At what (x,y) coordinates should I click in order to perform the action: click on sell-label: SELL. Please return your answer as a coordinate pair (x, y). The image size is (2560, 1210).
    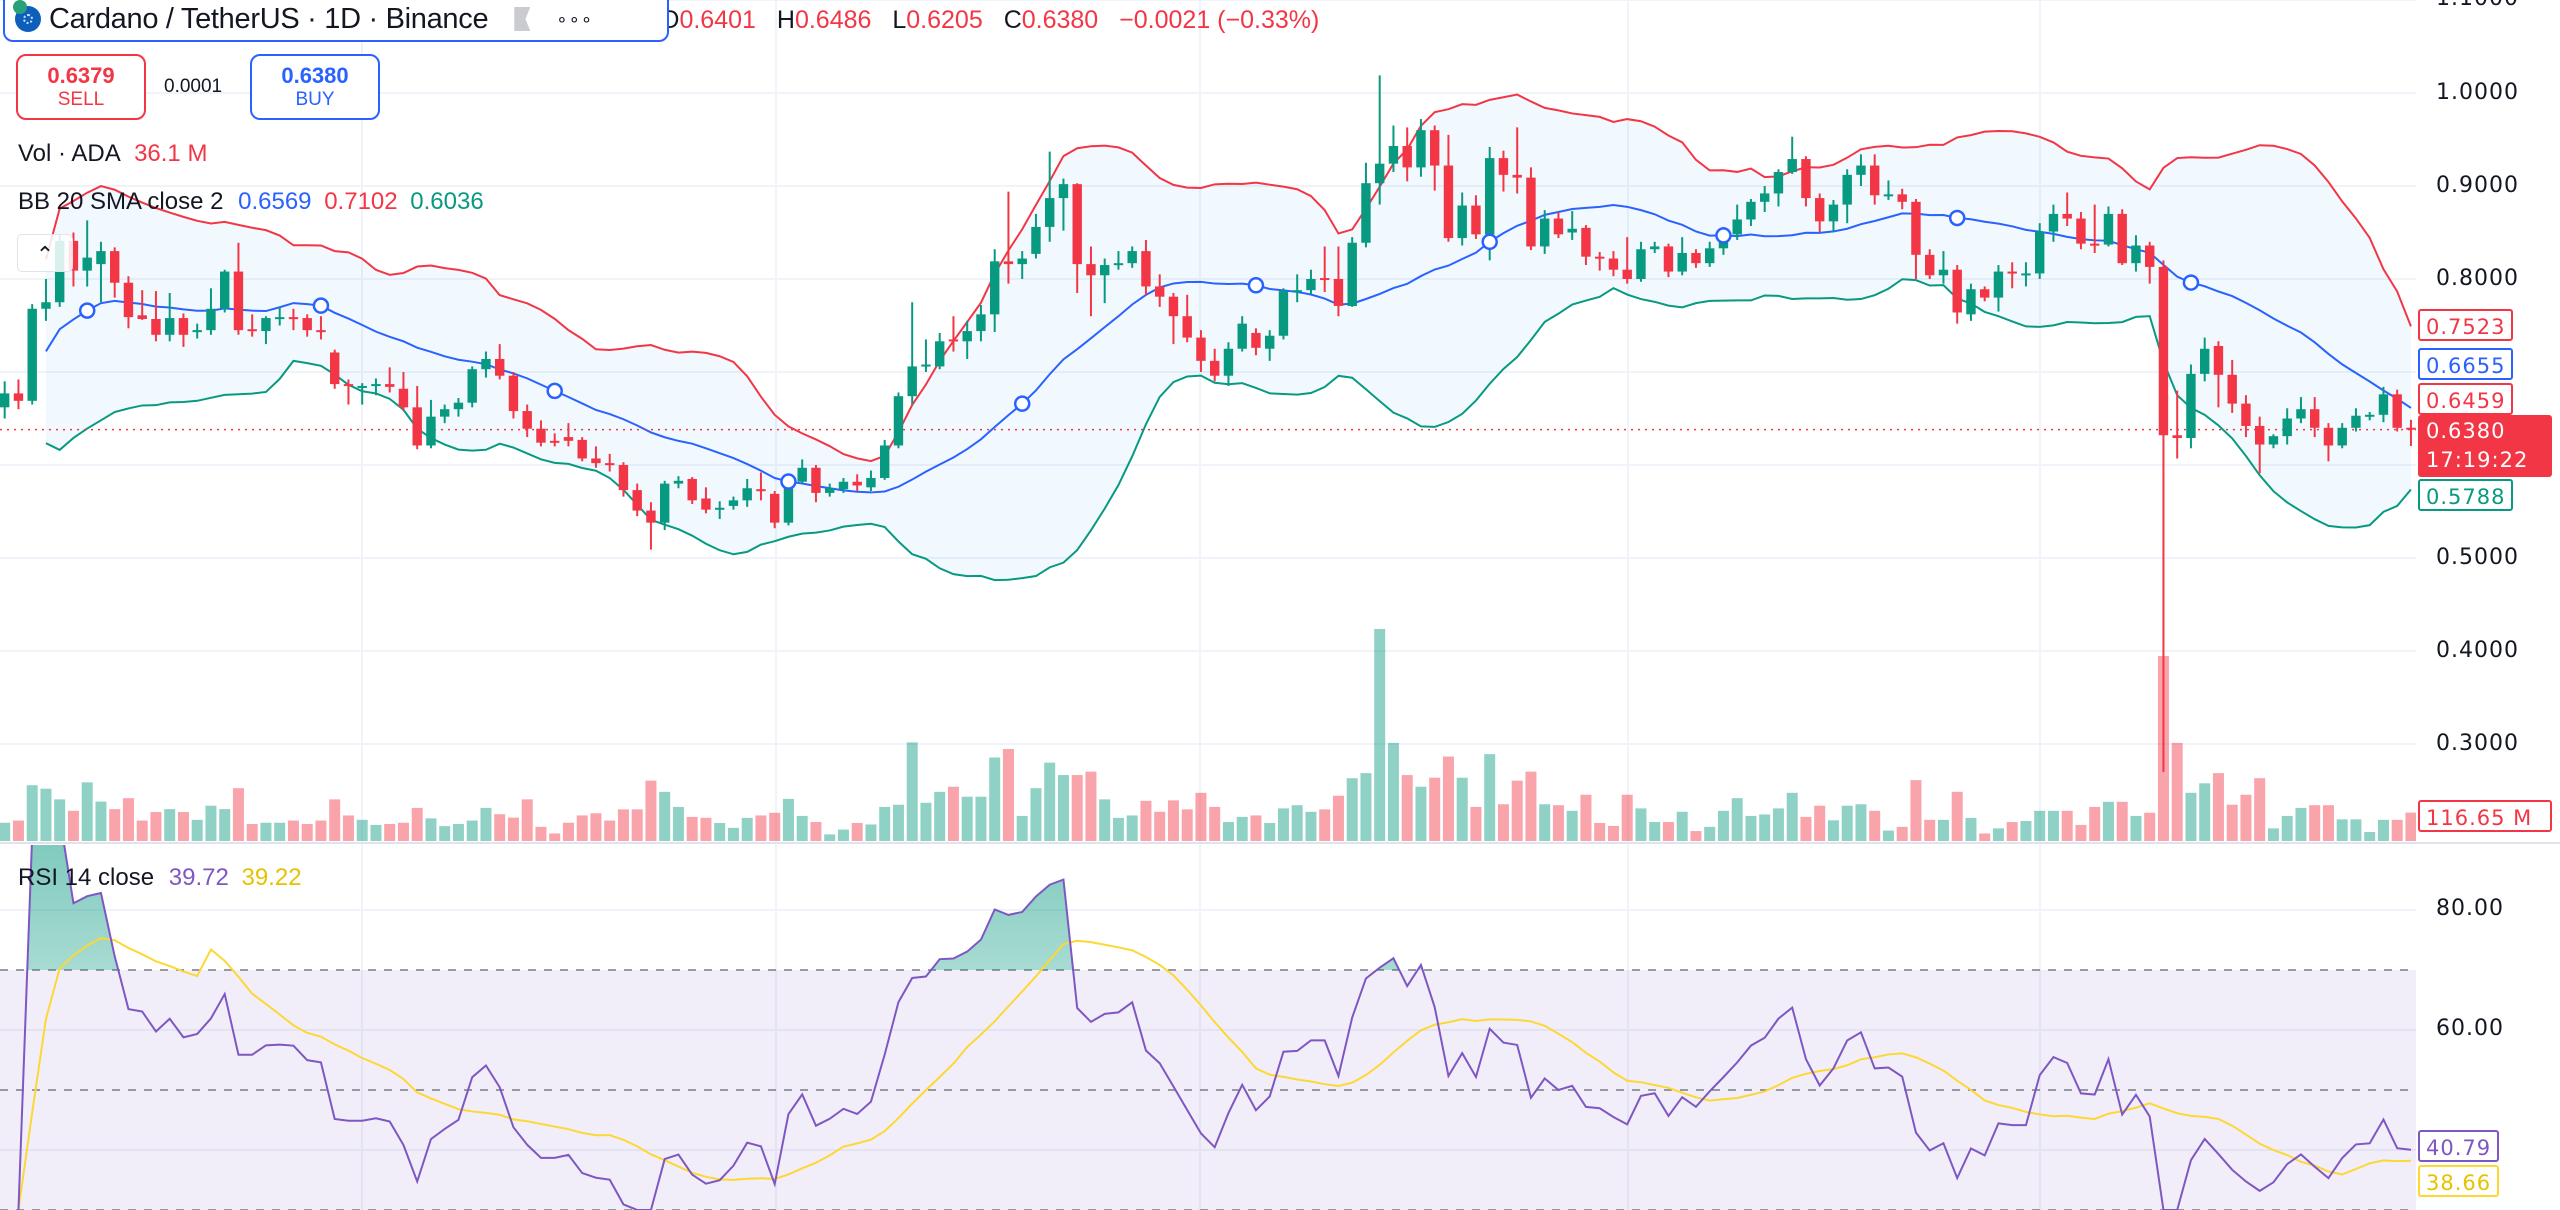
    Looking at the image, I should click on (81, 99).